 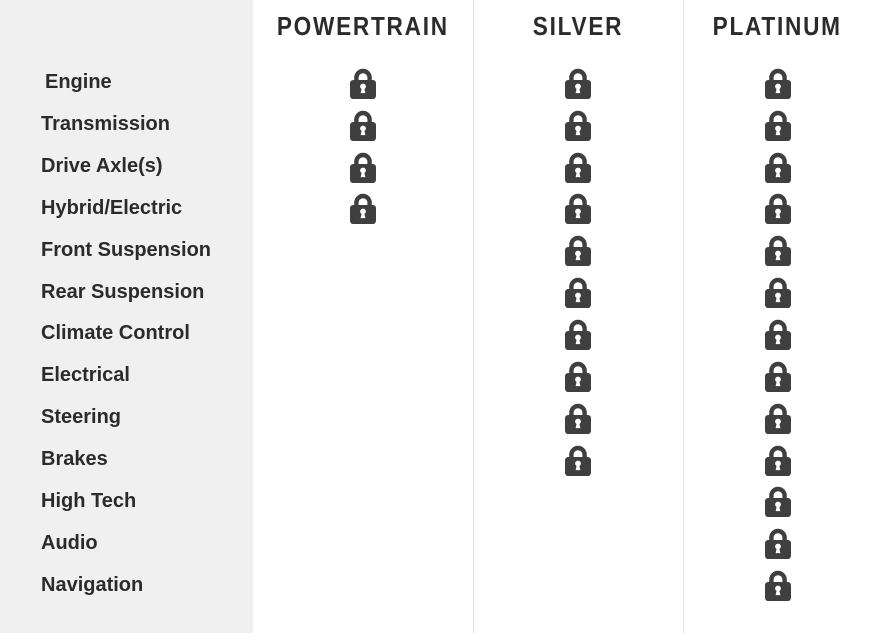 What do you see at coordinates (578, 26) in the screenshot?
I see `plan-header-label: SILVER` at bounding box center [578, 26].